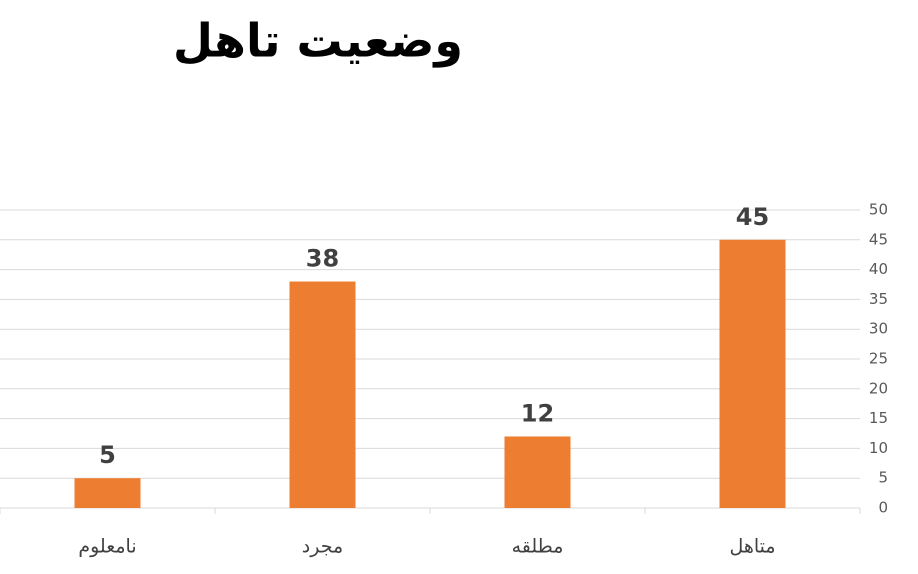 The height and width of the screenshot is (574, 918). Describe the element at coordinates (752, 217) in the screenshot. I see `value-label: 45` at that location.